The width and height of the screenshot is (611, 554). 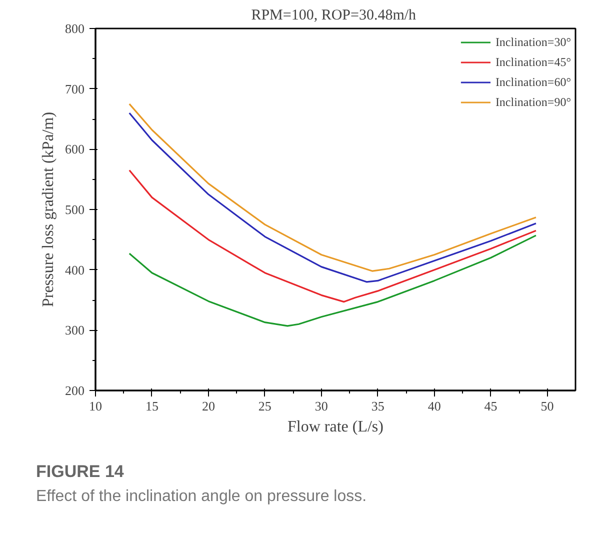 What do you see at coordinates (377, 406) in the screenshot?
I see `x-tick-label: 35` at bounding box center [377, 406].